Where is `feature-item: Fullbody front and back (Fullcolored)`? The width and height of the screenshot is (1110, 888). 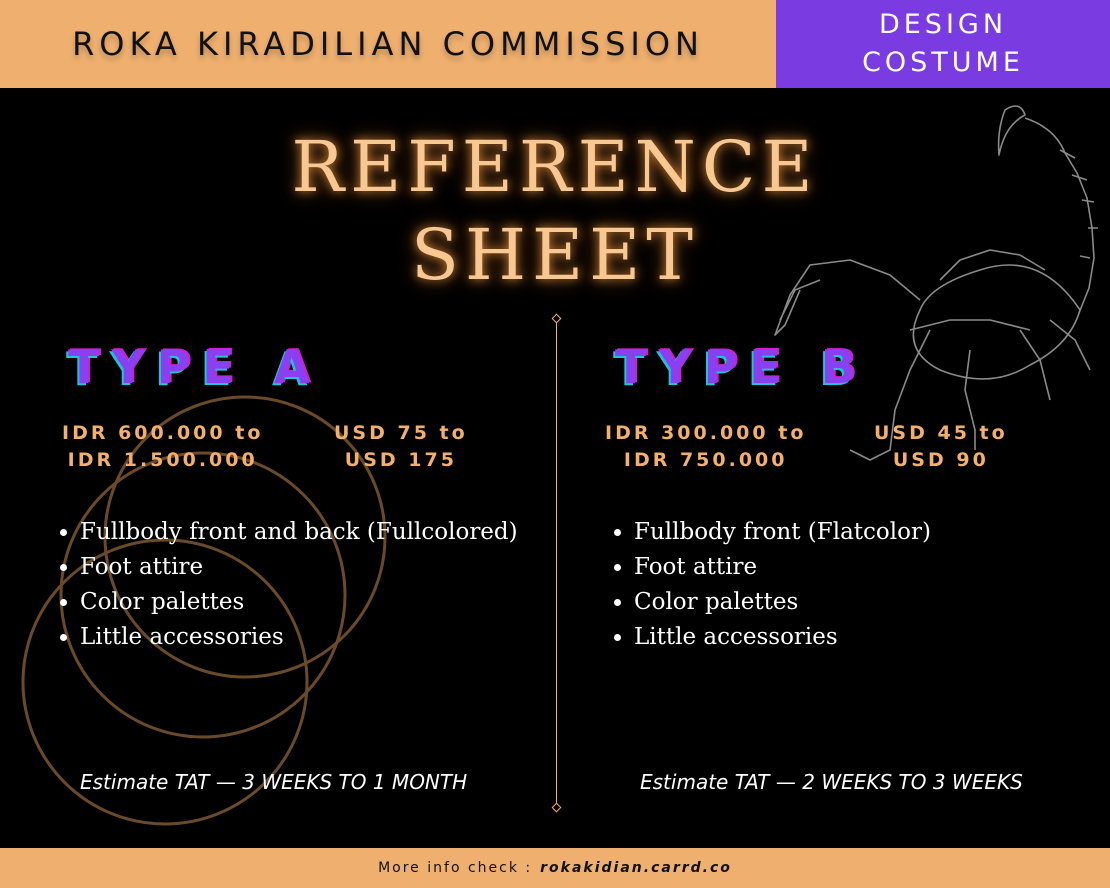
feature-item: Fullbody front and back (Fullcolored) is located at coordinates (299, 532).